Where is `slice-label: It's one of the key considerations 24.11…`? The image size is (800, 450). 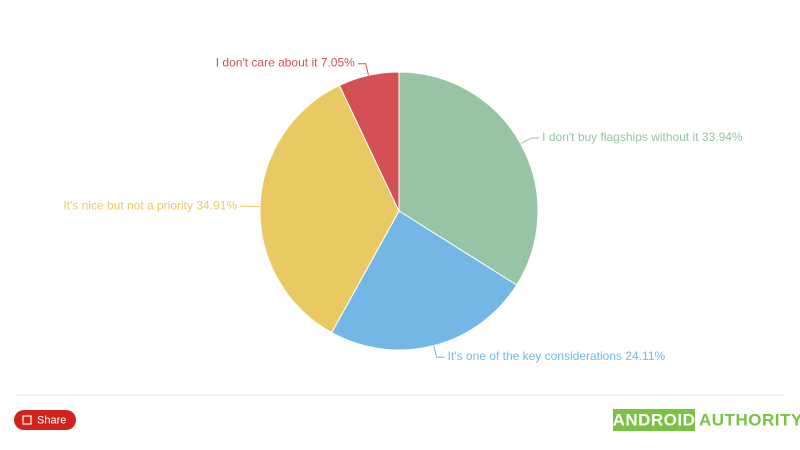
slice-label: It's one of the key considerations 24.11… is located at coordinates (557, 356).